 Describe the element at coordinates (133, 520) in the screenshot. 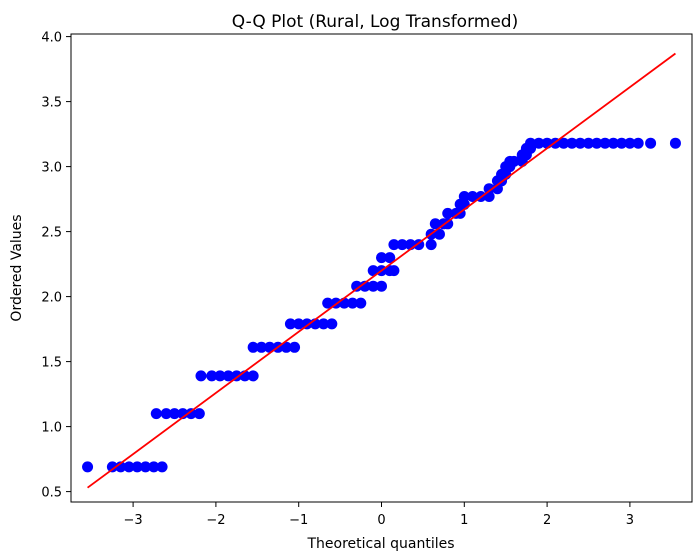

I see `x-tick-label: −3` at that location.